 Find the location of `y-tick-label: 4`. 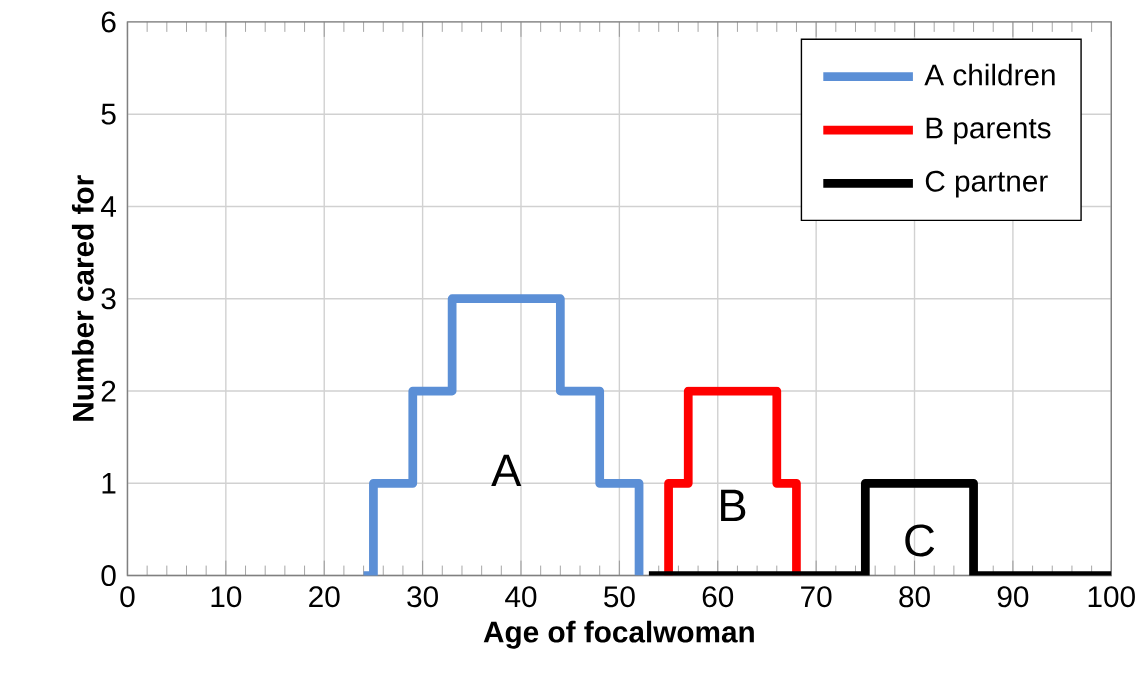

y-tick-label: 4 is located at coordinates (108, 206).